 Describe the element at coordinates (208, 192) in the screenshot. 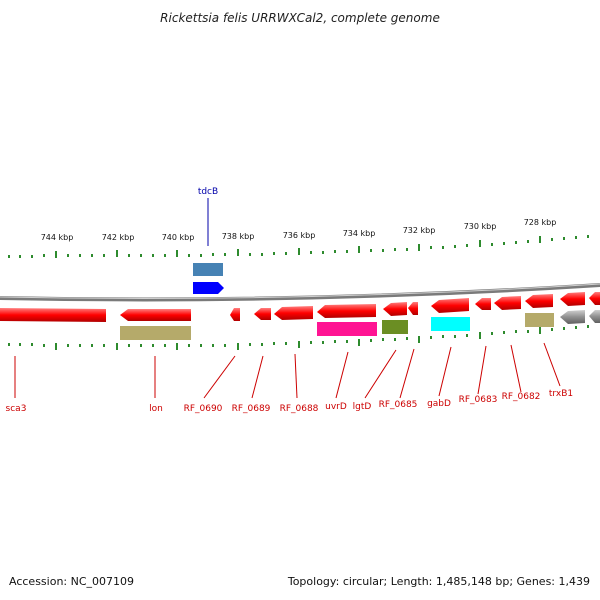

I see `gene-label-tdcB: tdcB` at that location.